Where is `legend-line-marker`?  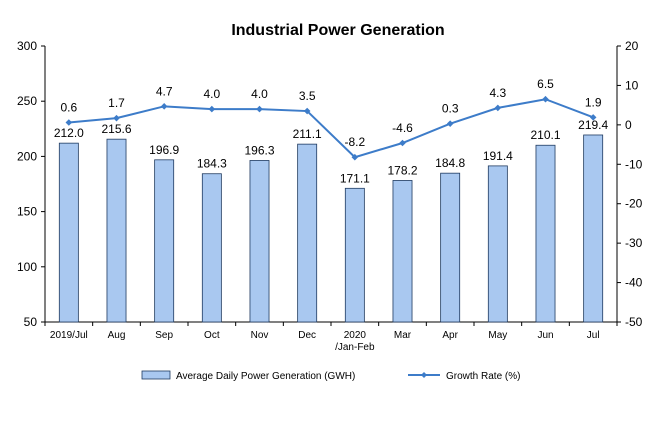 legend-line-marker is located at coordinates (424, 375).